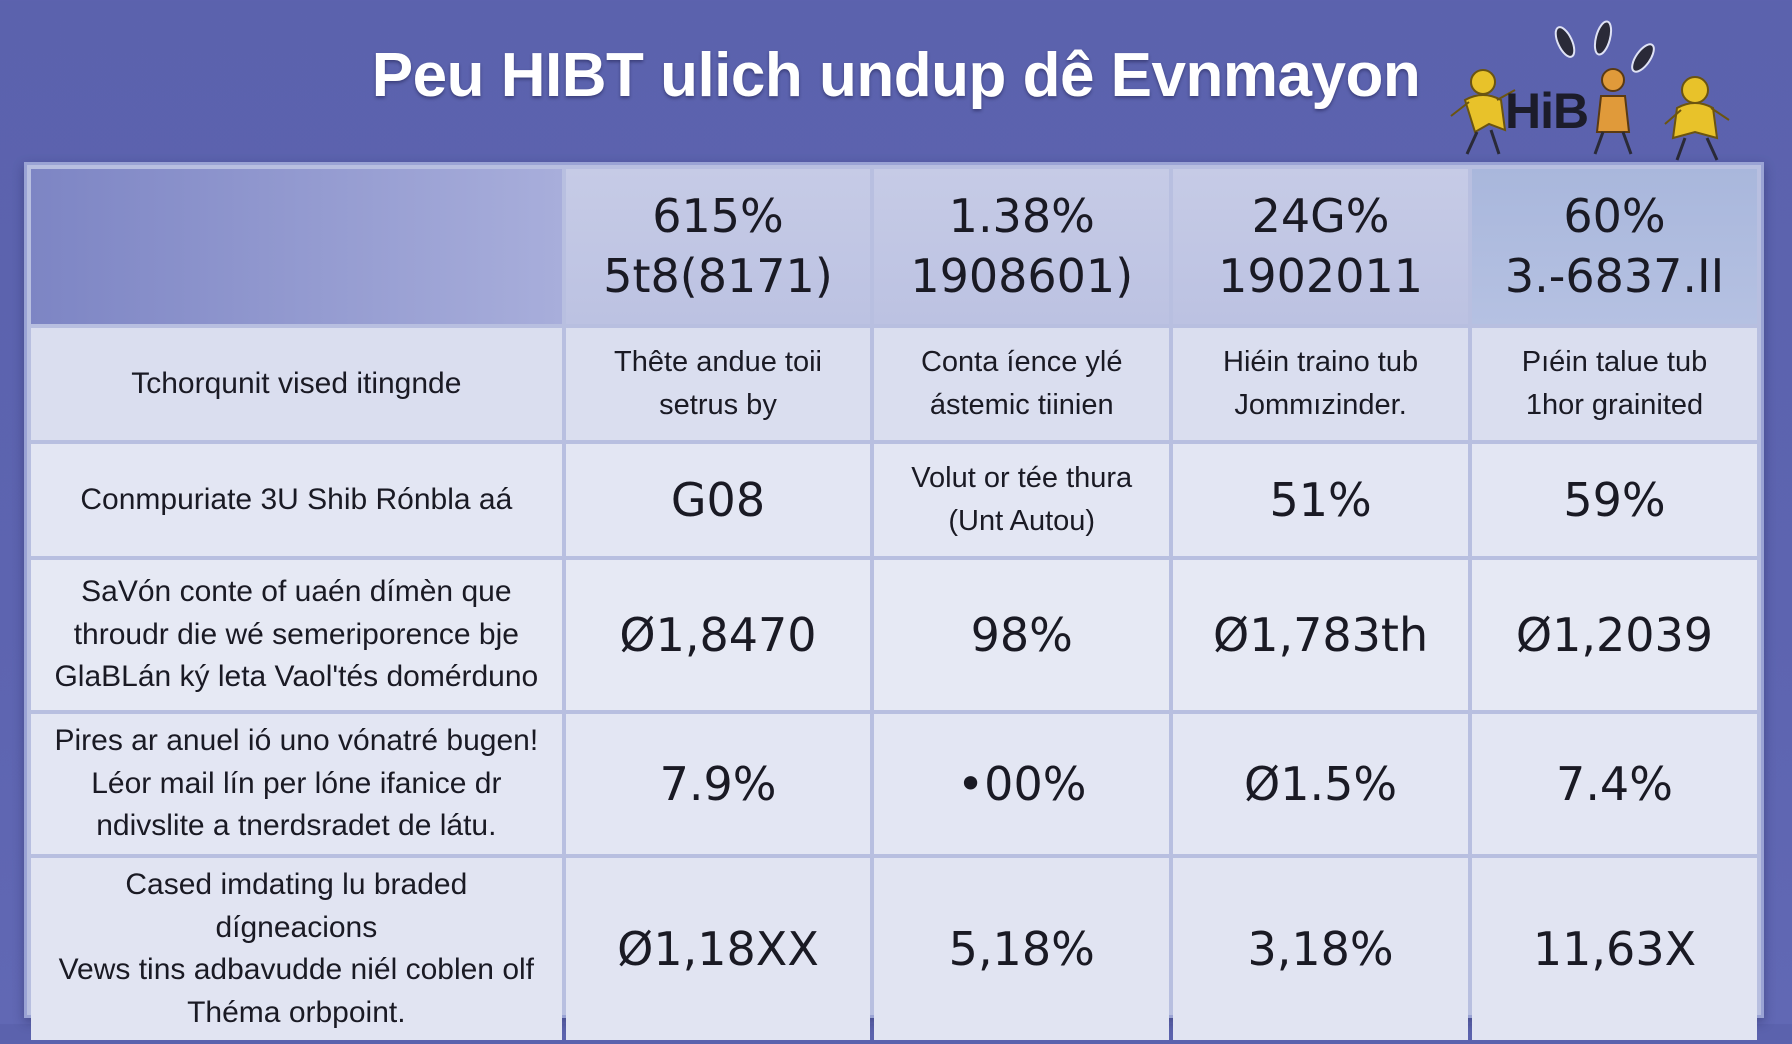 Image resolution: width=1792 pixels, height=1044 pixels. Describe the element at coordinates (718, 384) in the screenshot. I see `table-cell: Thête andue toii setrus by` at that location.